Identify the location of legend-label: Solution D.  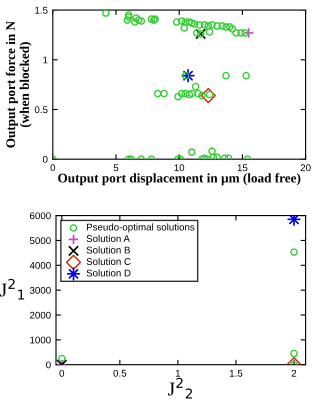
(108, 272).